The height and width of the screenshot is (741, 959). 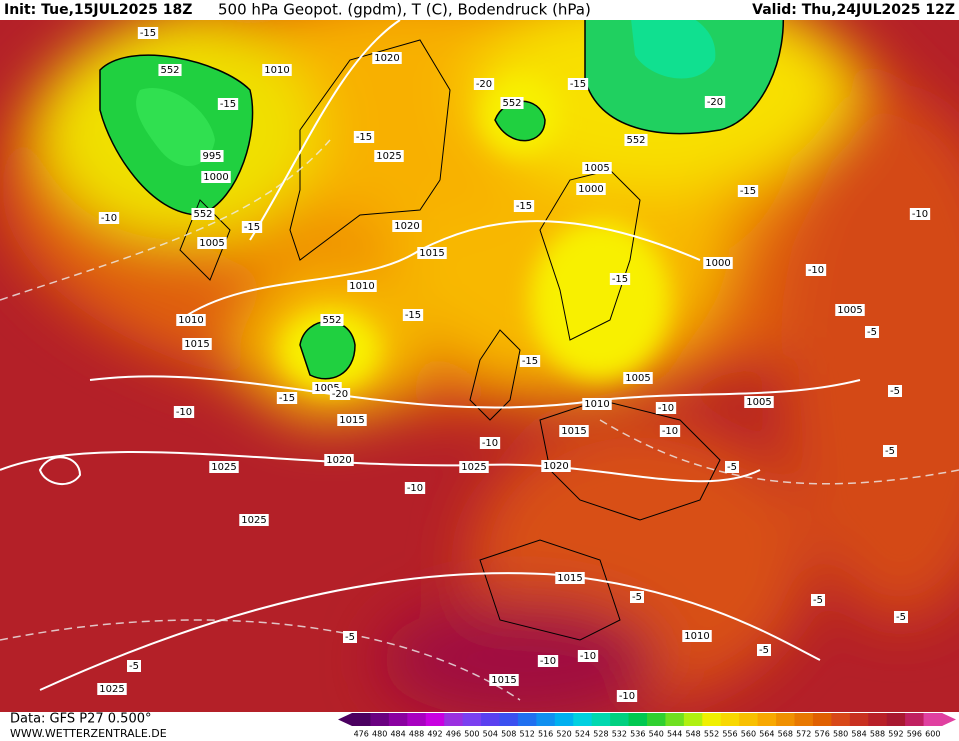 What do you see at coordinates (619, 734) in the screenshot?
I see `colorbar-label: 532` at bounding box center [619, 734].